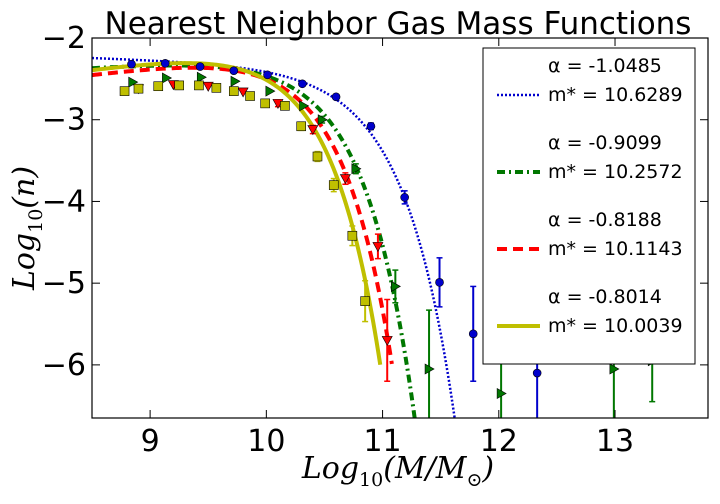 The width and height of the screenshot is (720, 504). Describe the element at coordinates (398, 24) in the screenshot. I see `chart-title: Nearest Neighbor Gas Mass Functions` at that location.